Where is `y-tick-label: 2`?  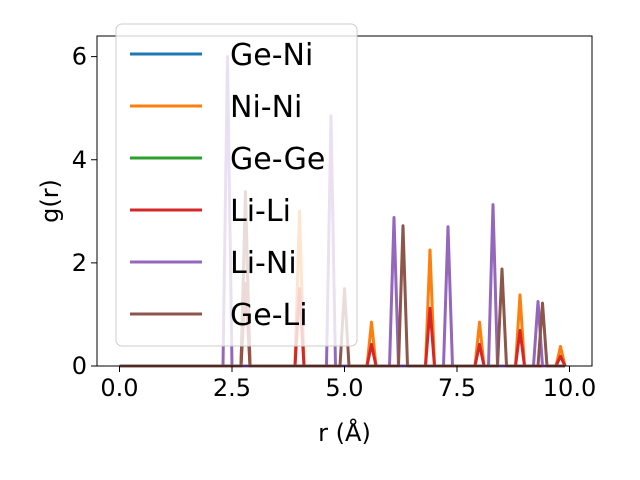
y-tick-label: 2 is located at coordinates (79, 263).